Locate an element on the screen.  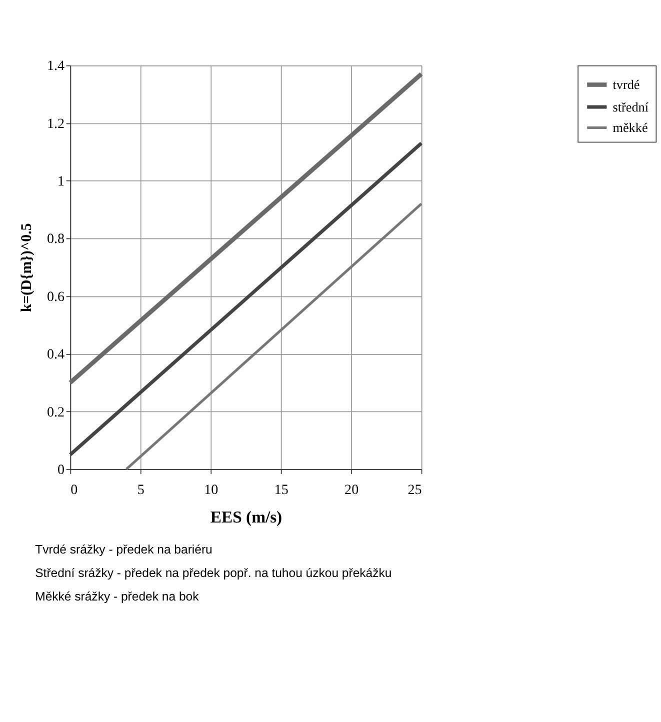
x-tick-label: 0 is located at coordinates (74, 490).